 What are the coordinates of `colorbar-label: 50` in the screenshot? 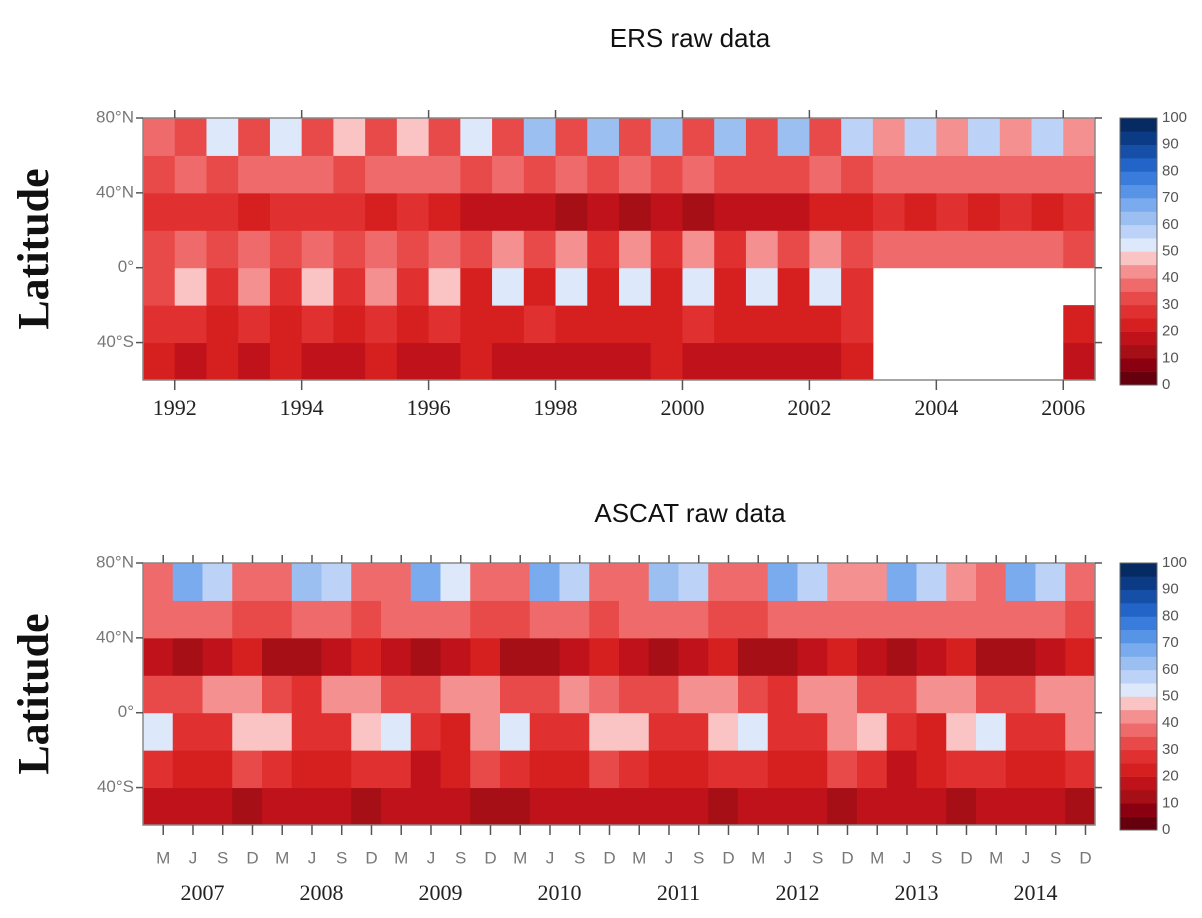 It's located at (1170, 250).